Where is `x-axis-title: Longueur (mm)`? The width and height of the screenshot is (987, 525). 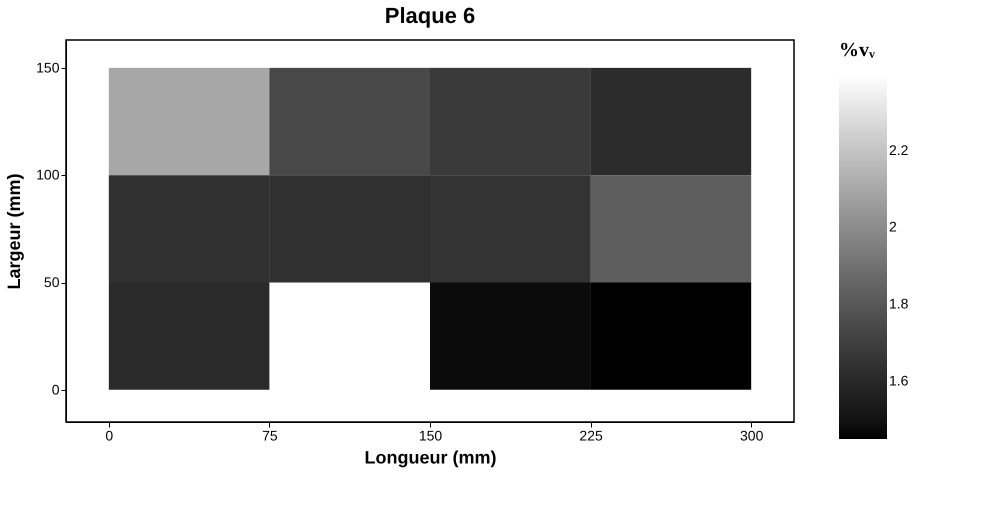
x-axis-title: Longueur (mm) is located at coordinates (430, 458).